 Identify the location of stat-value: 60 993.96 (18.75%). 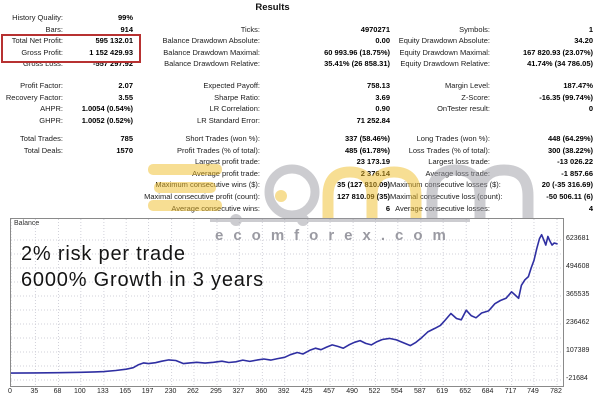
(357, 52).